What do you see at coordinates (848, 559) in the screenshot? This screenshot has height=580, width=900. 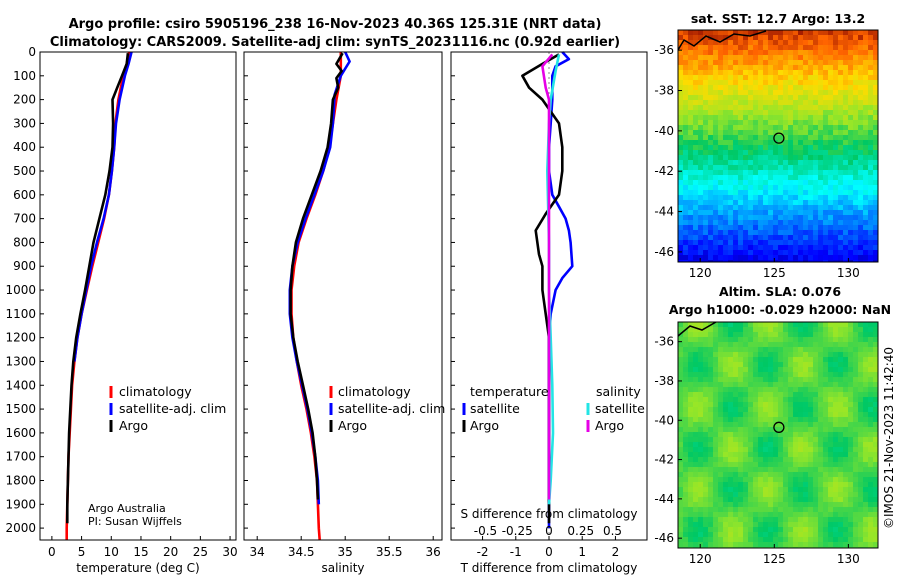 I see `x-tick-label: 130` at bounding box center [848, 559].